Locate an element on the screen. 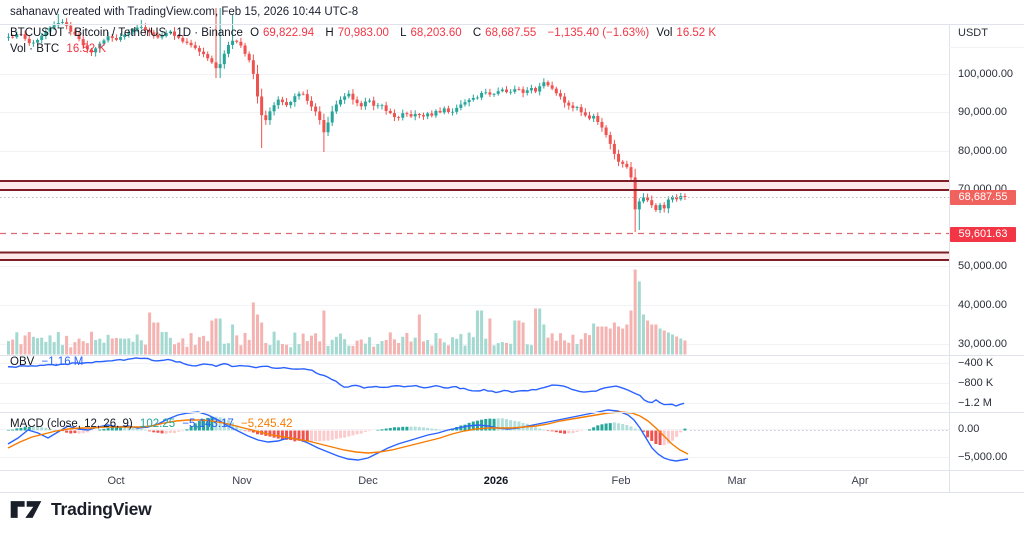 Image resolution: width=1024 pixels, height=536 pixels. time-tick-label: Feb is located at coordinates (621, 481).